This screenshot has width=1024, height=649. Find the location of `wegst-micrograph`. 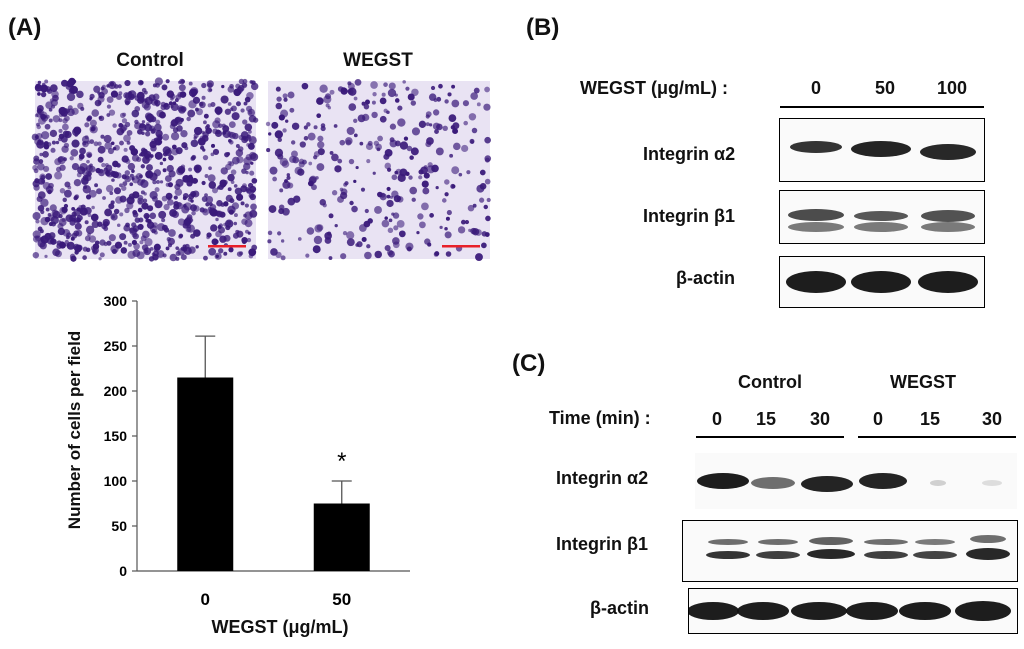

wegst-micrograph is located at coordinates (378, 169).